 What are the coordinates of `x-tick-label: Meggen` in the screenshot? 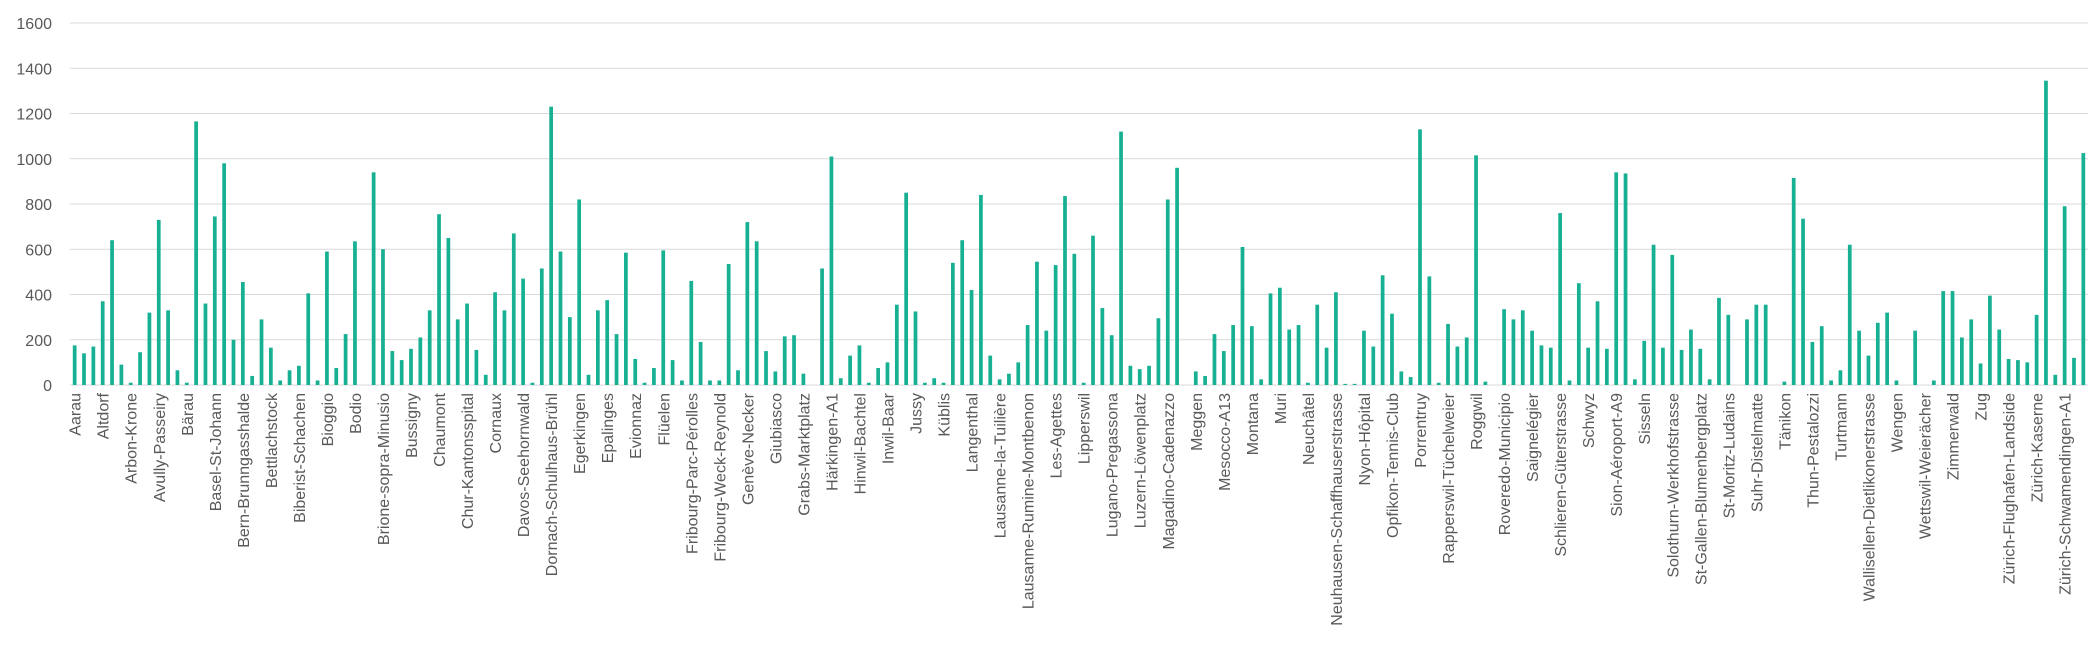 It's located at (1197, 422).